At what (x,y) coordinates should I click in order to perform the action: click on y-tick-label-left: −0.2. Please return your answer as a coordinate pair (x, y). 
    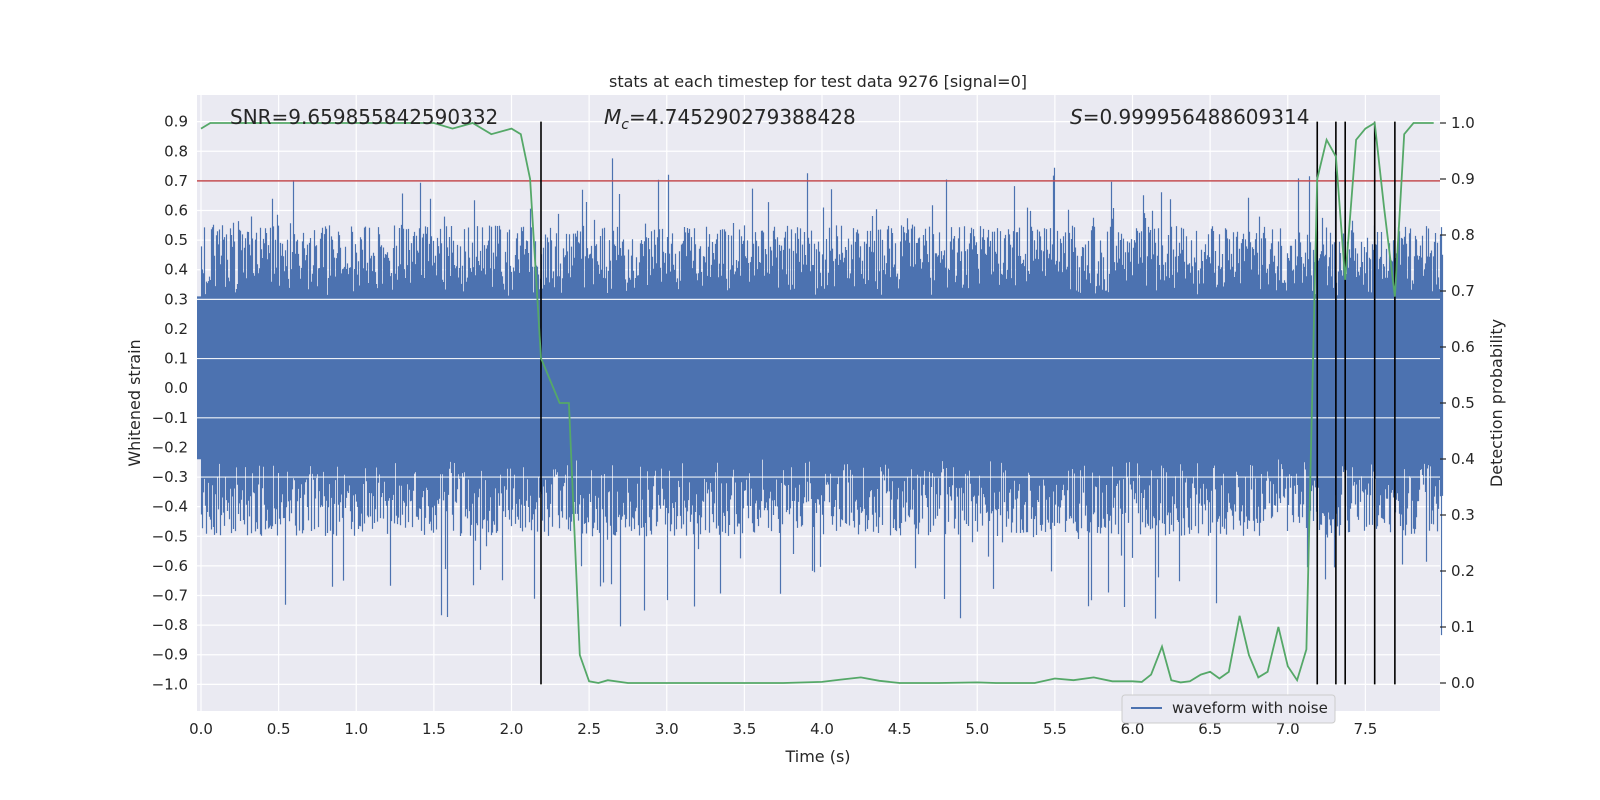
    Looking at the image, I should click on (170, 447).